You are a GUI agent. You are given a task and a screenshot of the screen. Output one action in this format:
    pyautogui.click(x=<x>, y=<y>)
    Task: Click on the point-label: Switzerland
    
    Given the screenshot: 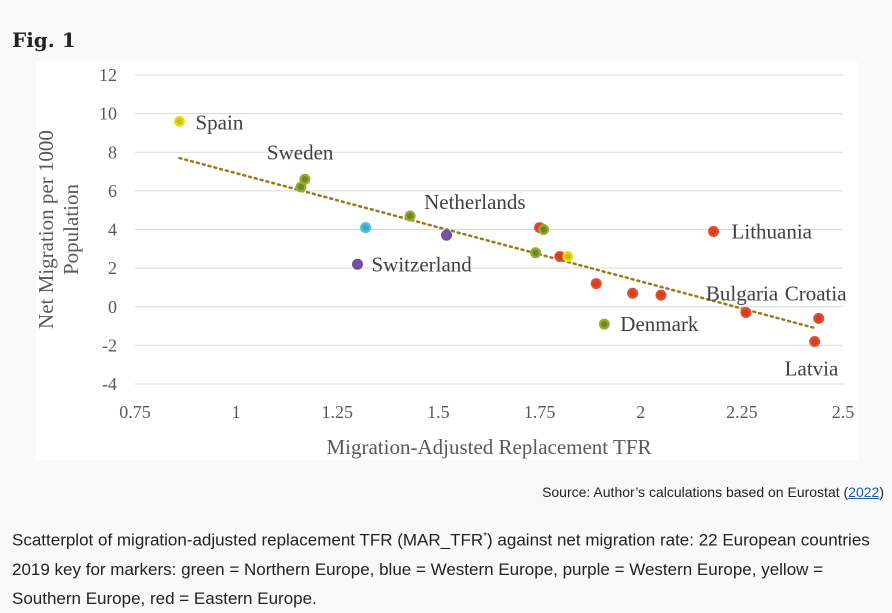 What is the action you would take?
    pyautogui.click(x=422, y=264)
    